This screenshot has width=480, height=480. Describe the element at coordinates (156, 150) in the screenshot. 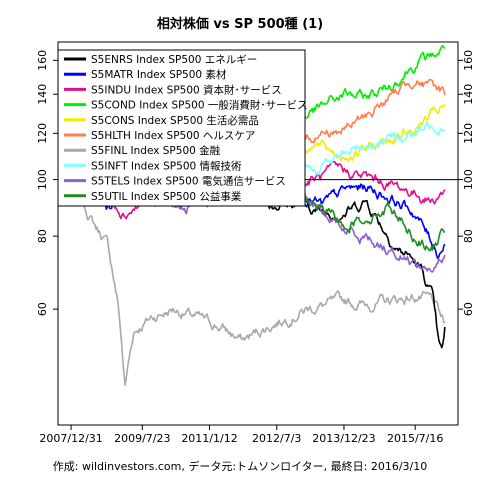

I see `legend-label-6: S5FINL Index SP500 金融` at that location.